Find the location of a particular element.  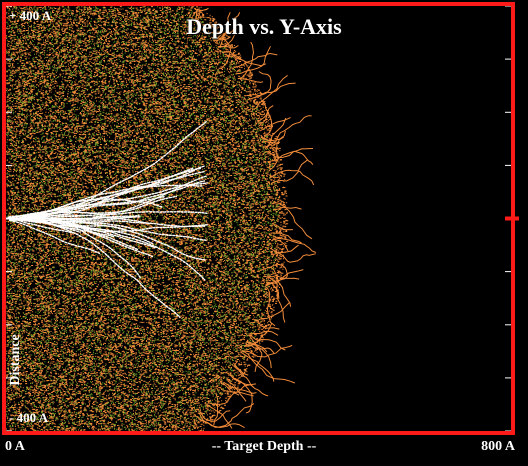

y-axis-title: Distance is located at coordinates (15, 360).